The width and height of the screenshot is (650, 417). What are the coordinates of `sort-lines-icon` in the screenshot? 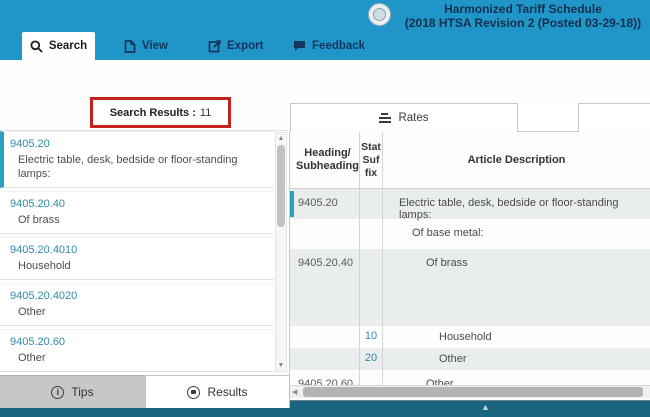 It's located at (385, 118).